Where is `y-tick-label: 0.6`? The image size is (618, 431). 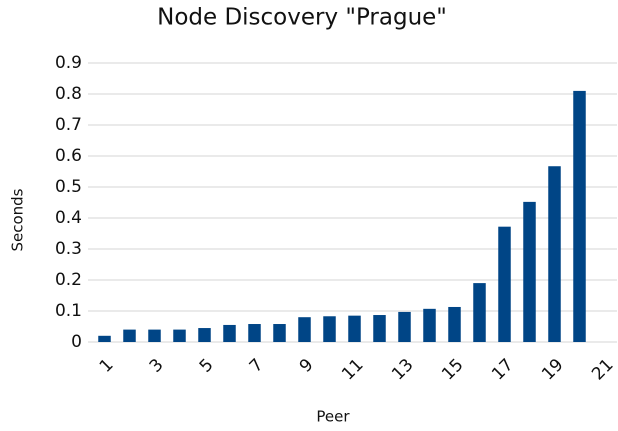 y-tick-label: 0.6 is located at coordinates (68, 156).